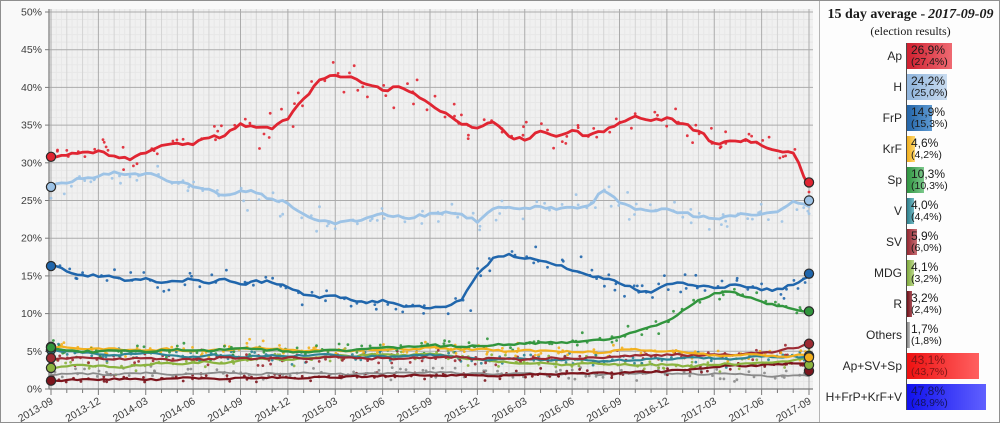  What do you see at coordinates (794, 409) in the screenshot?
I see `x-axis-label: 2017-09` at bounding box center [794, 409].